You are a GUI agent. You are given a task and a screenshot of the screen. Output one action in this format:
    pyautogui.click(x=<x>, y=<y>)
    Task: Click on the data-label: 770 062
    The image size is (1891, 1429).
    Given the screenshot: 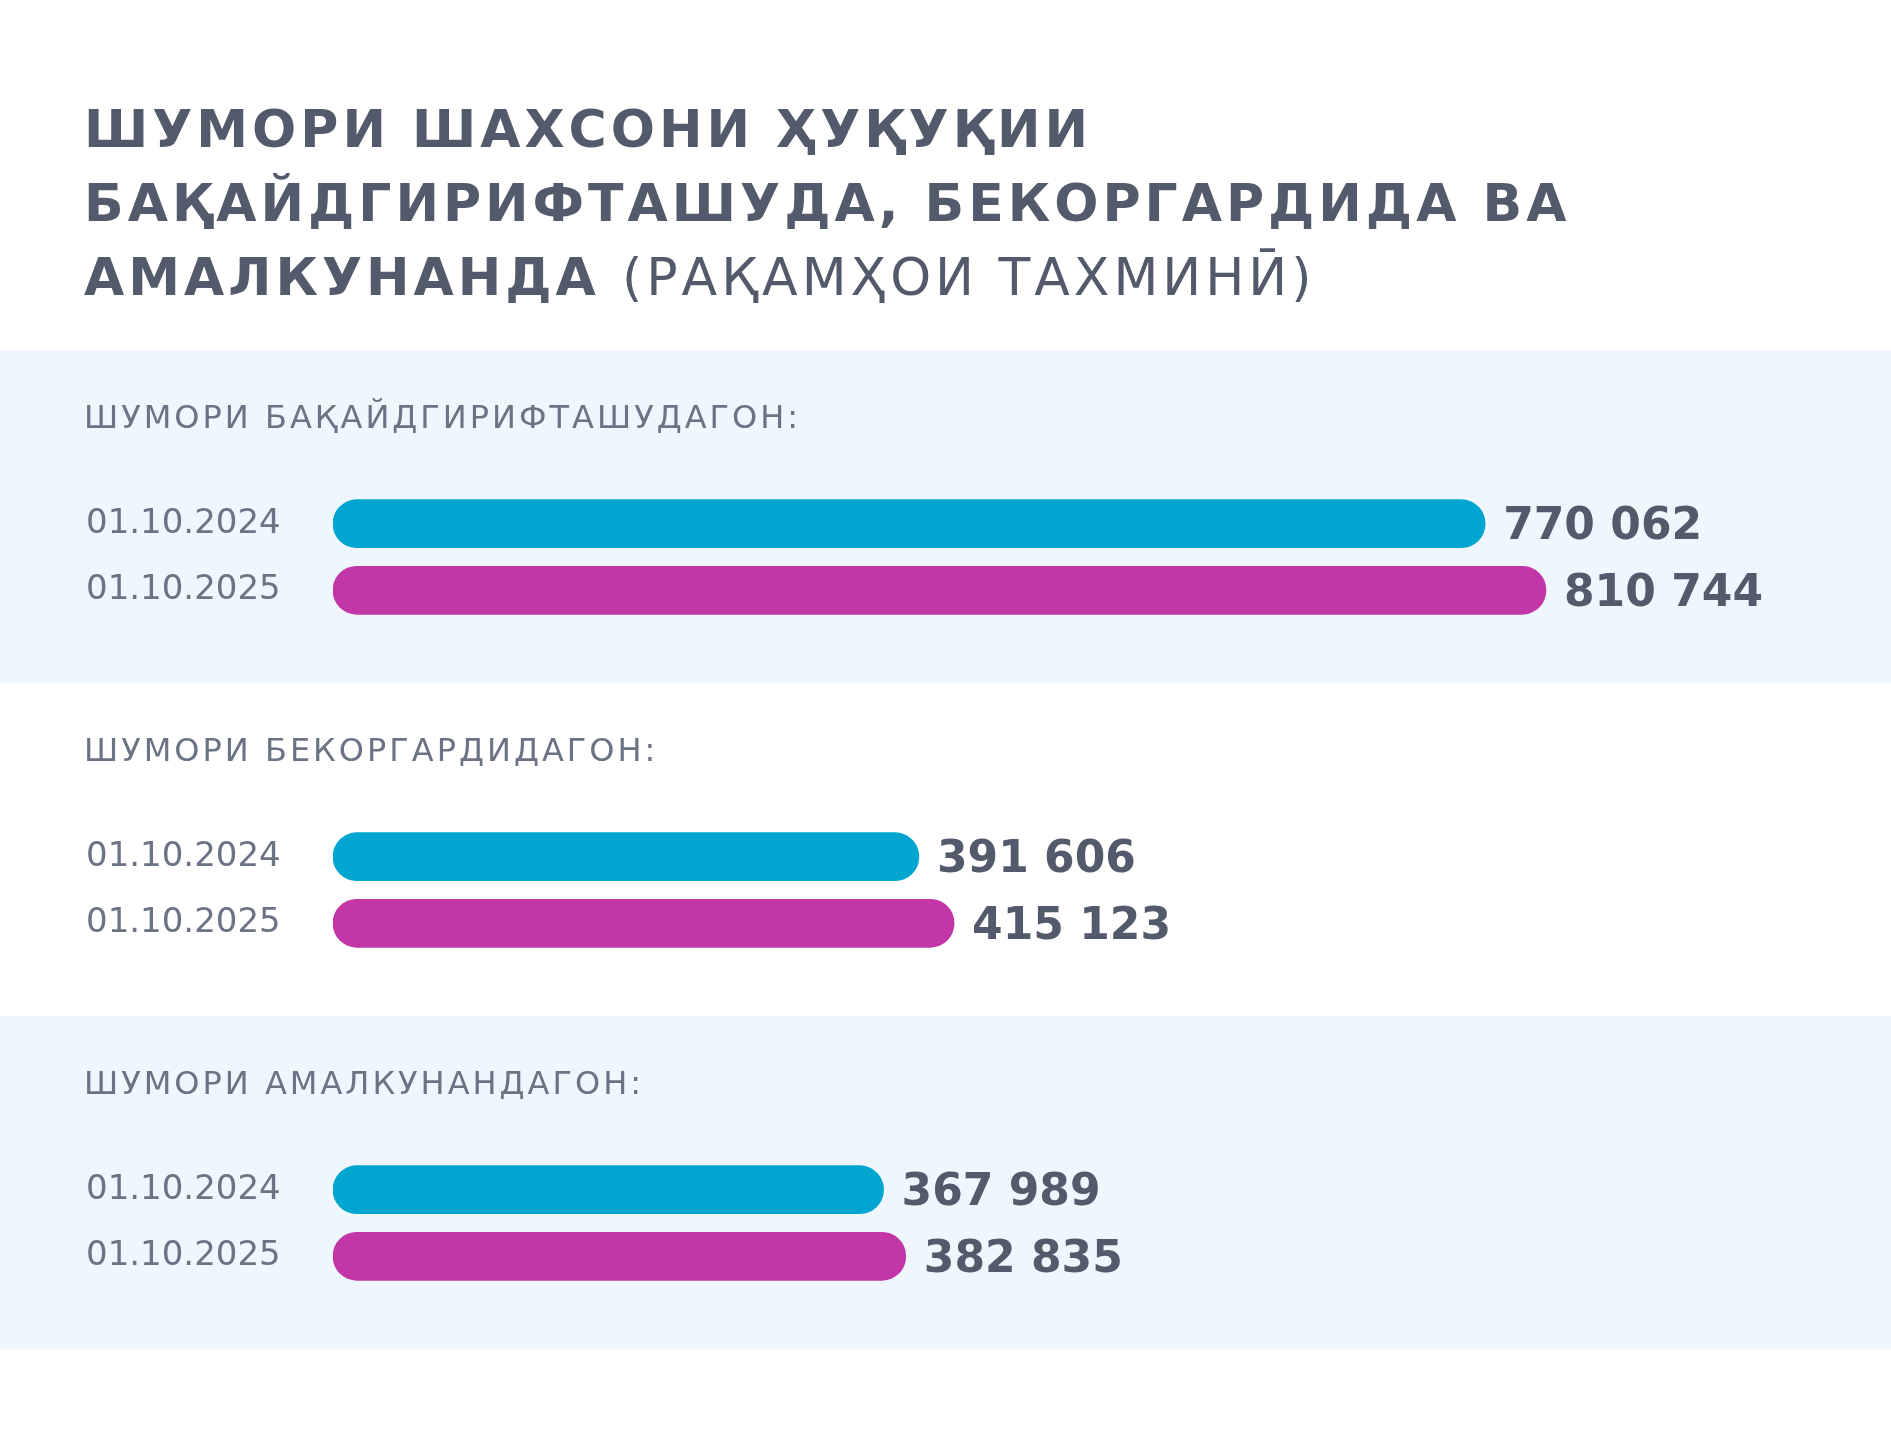 What is the action you would take?
    pyautogui.click(x=1603, y=524)
    